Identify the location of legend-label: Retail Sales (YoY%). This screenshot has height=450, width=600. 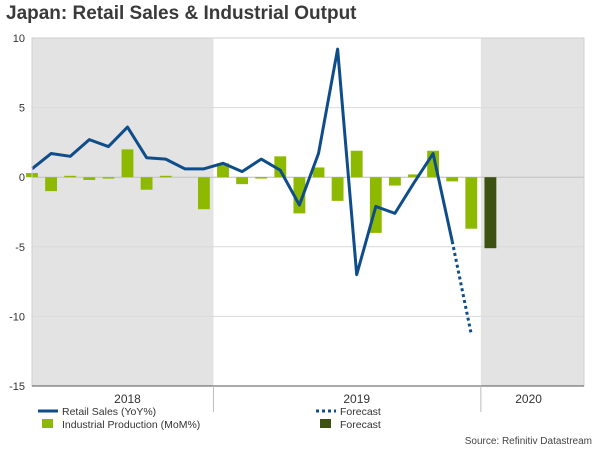
(109, 412).